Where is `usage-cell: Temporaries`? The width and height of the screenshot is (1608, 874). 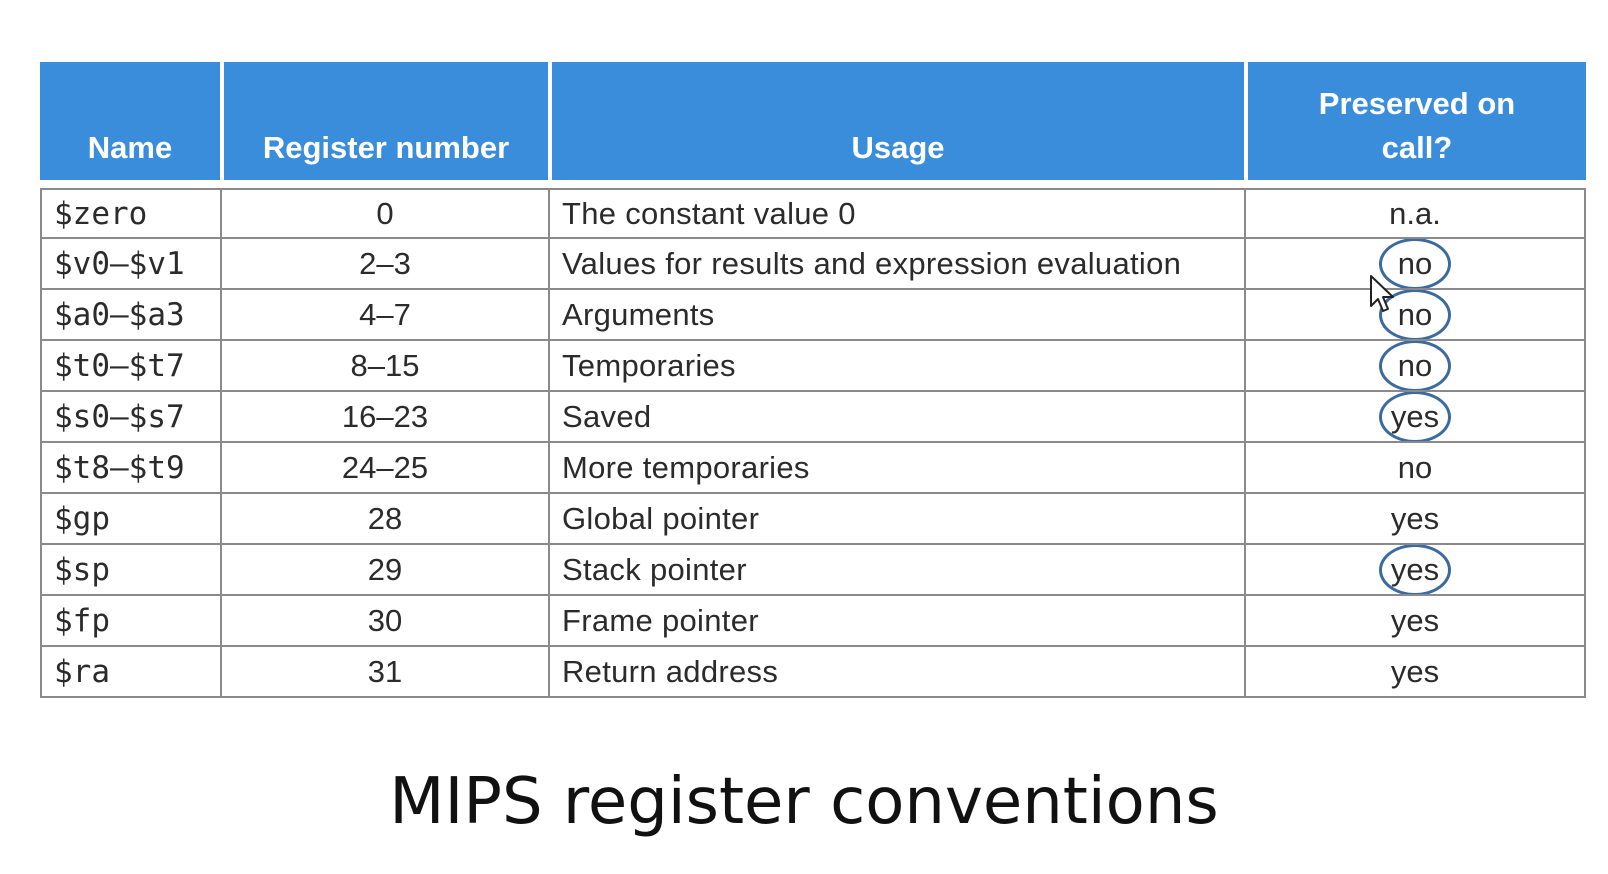
usage-cell: Temporaries is located at coordinates (896, 366).